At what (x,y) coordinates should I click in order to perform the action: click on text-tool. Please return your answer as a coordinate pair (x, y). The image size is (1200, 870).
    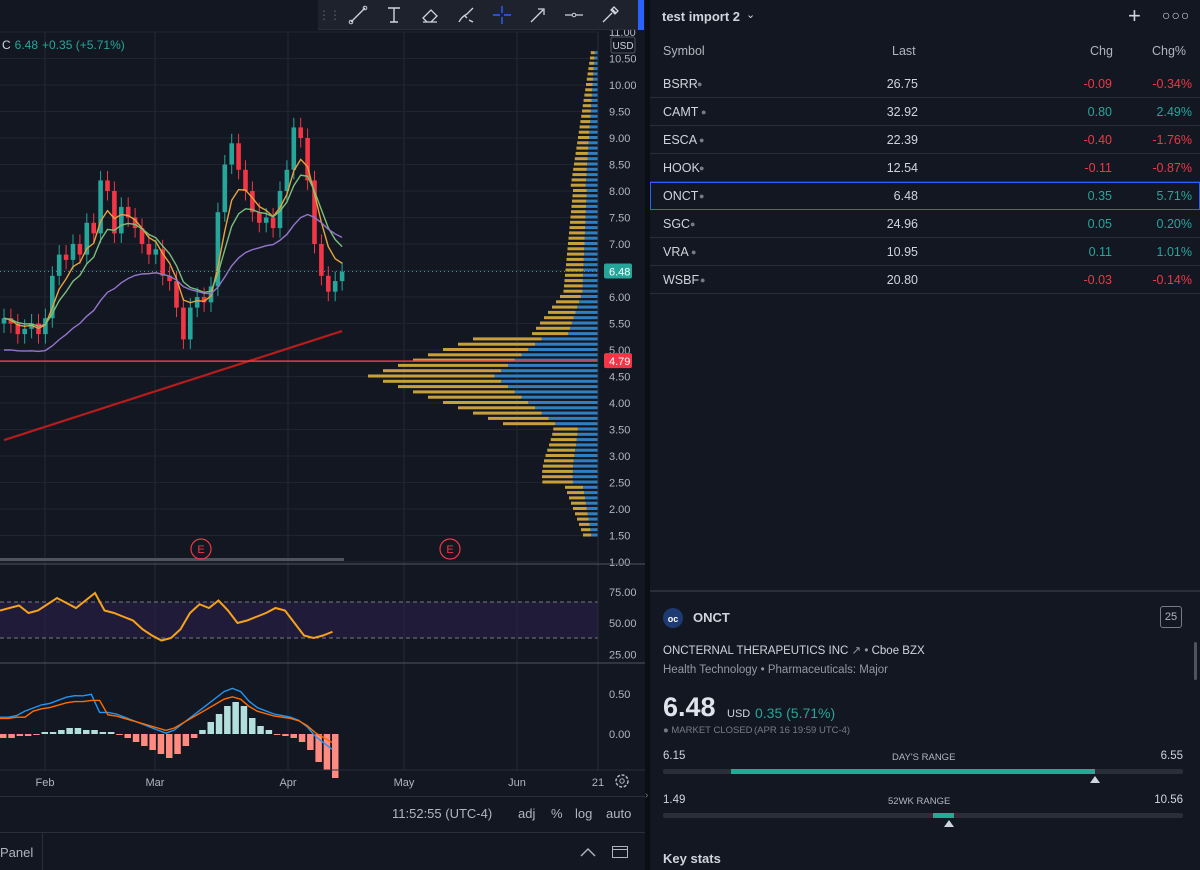
    Looking at the image, I should click on (394, 15).